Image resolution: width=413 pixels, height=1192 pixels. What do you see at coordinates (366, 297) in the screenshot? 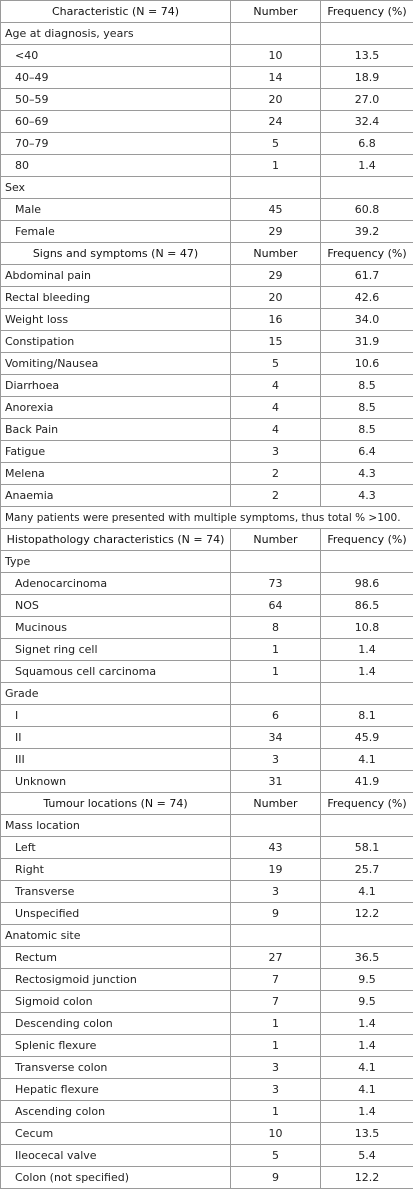
I see `cell-value: 42.6` at bounding box center [366, 297].